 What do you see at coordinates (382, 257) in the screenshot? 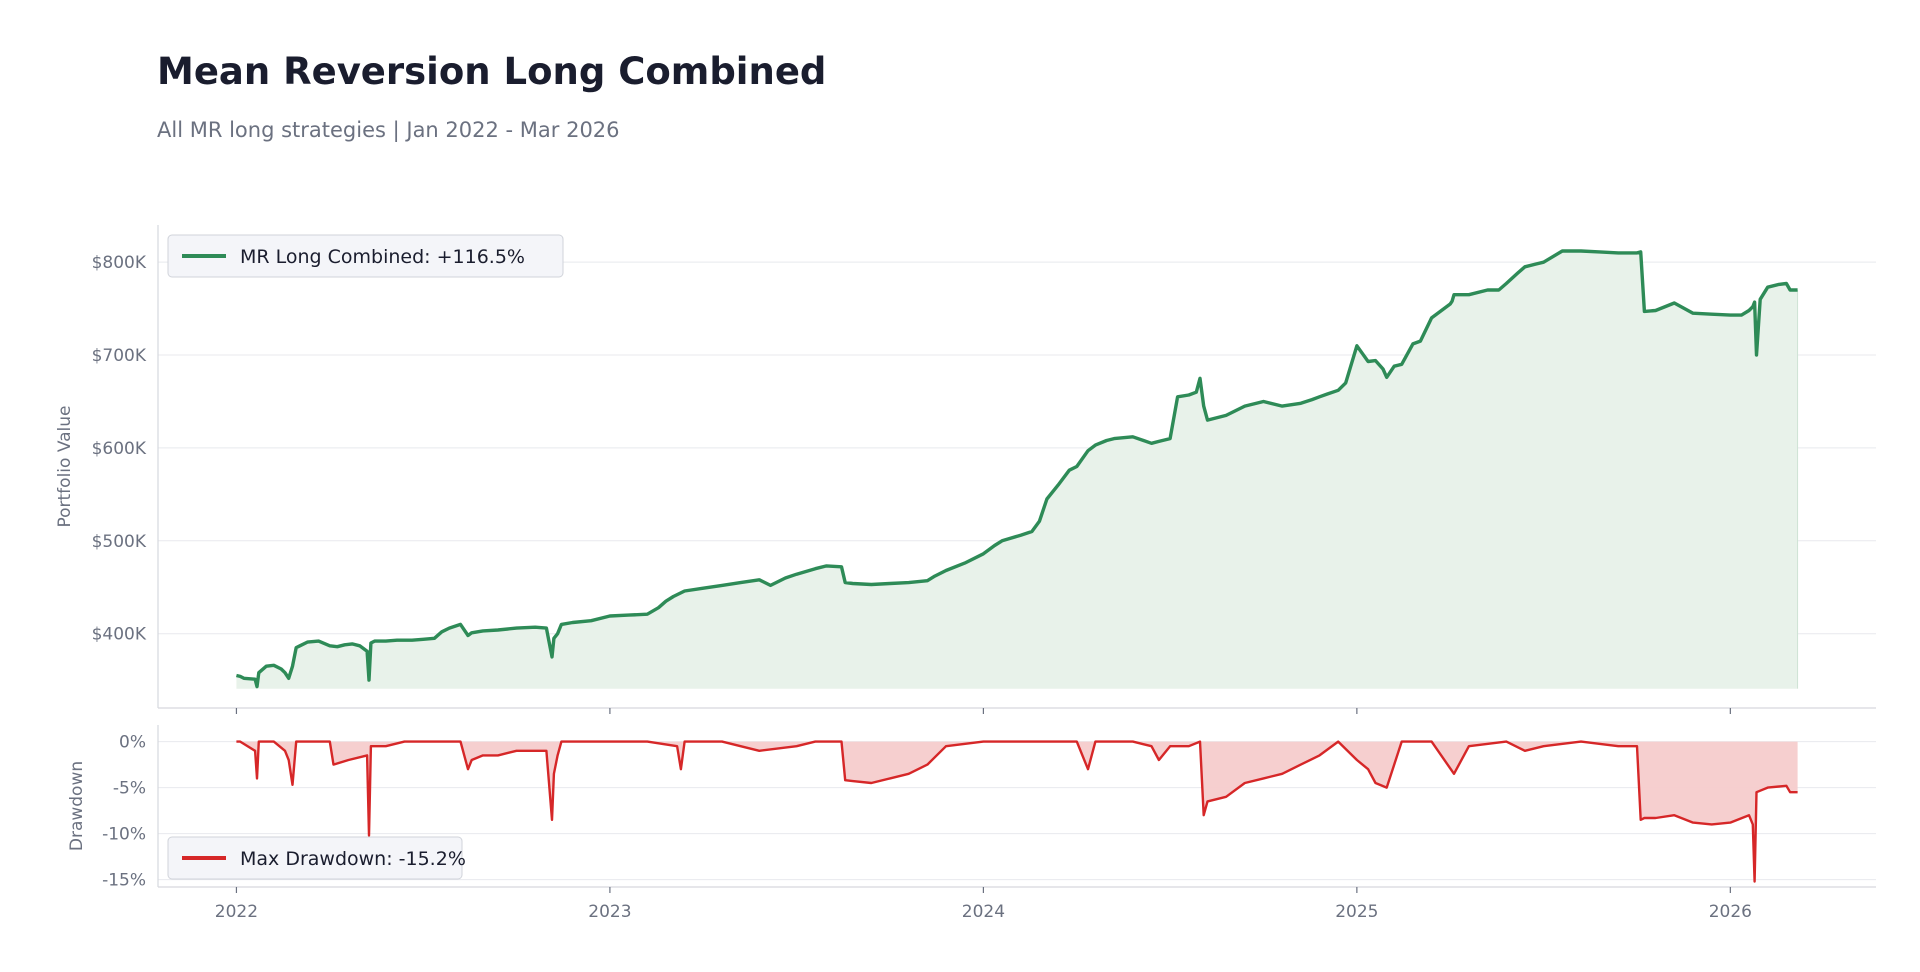
I see `legend-label: MR Long Combined: +116.5%` at bounding box center [382, 257].